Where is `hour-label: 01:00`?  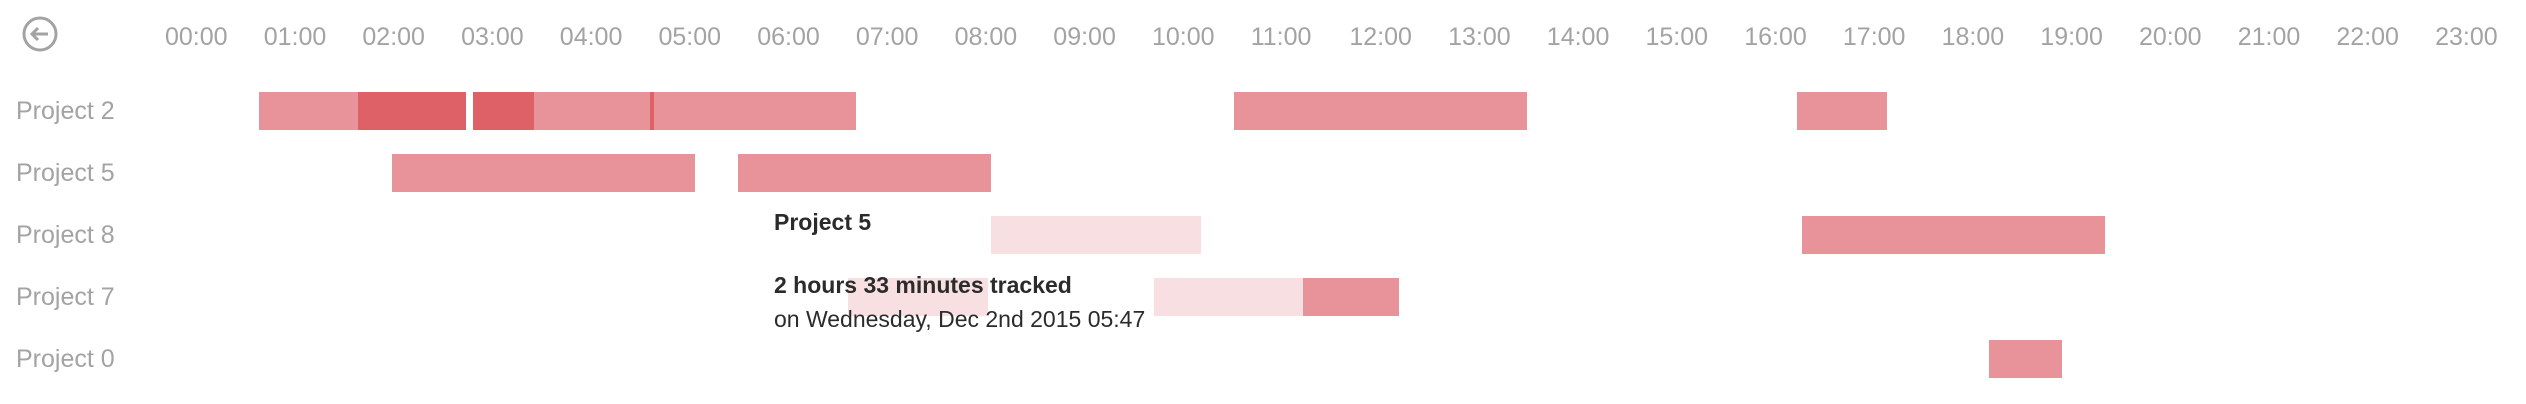 hour-label: 01:00 is located at coordinates (295, 37).